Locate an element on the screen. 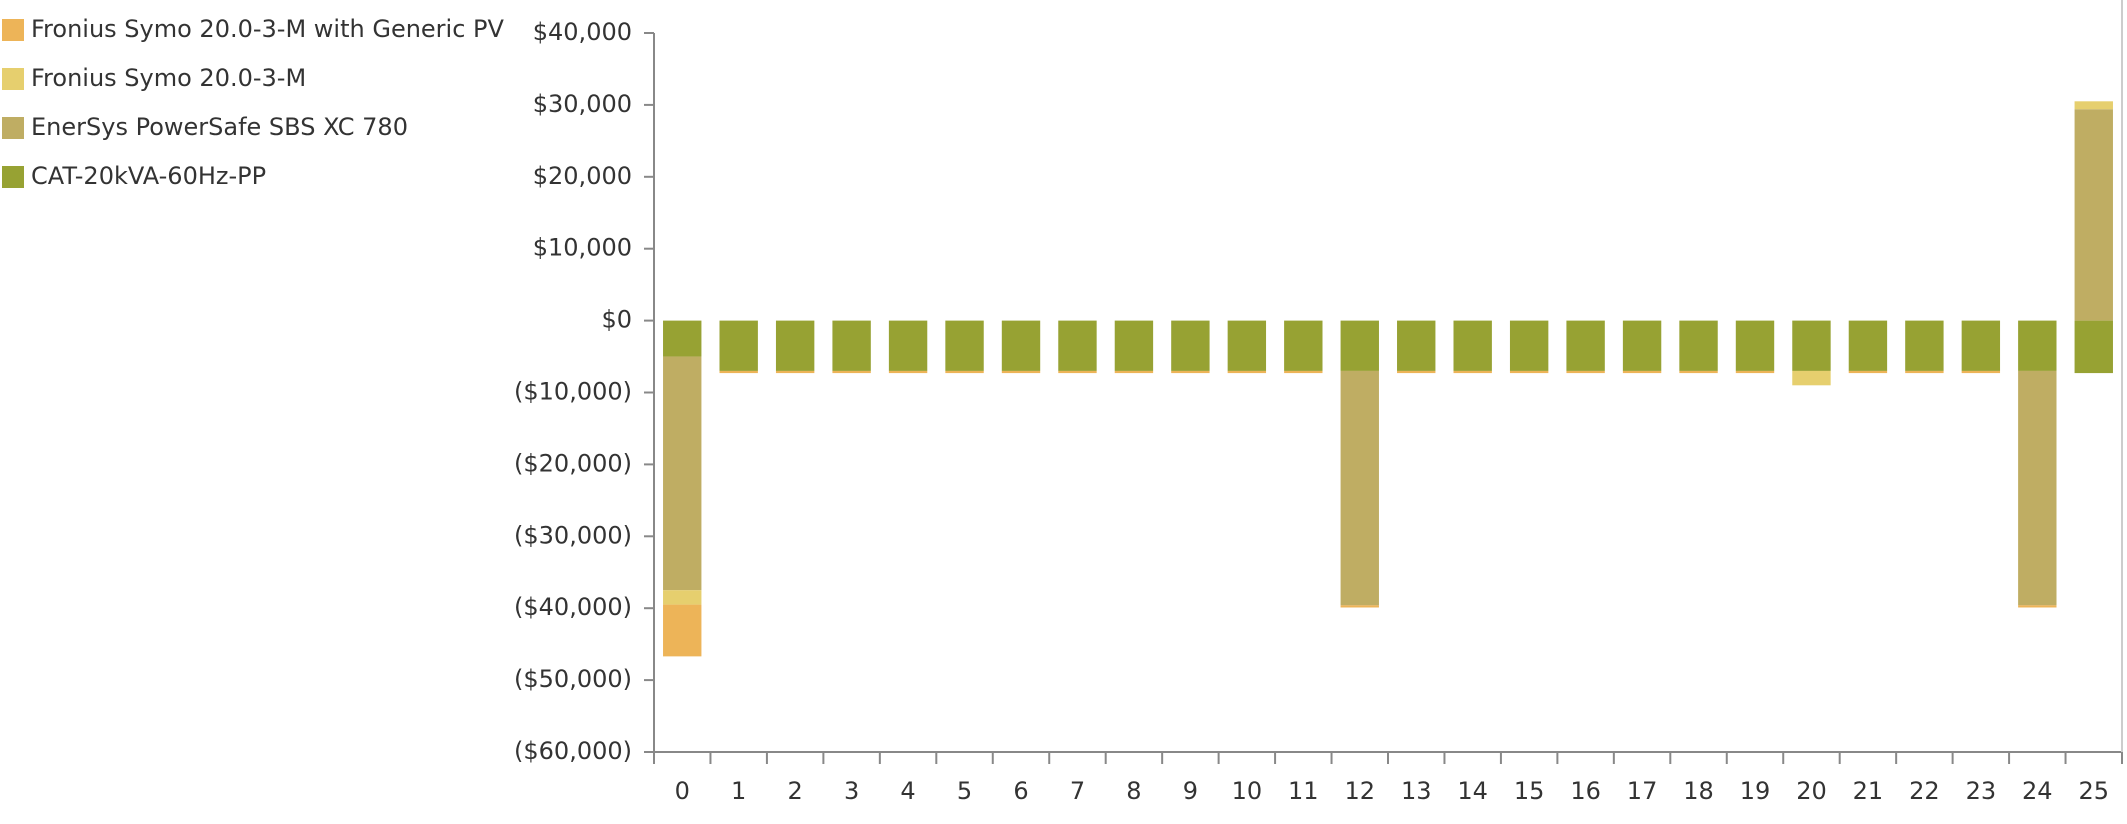 Image resolution: width=2127 pixels, height=824 pixels. x-tick-label: 22 is located at coordinates (1924, 791).